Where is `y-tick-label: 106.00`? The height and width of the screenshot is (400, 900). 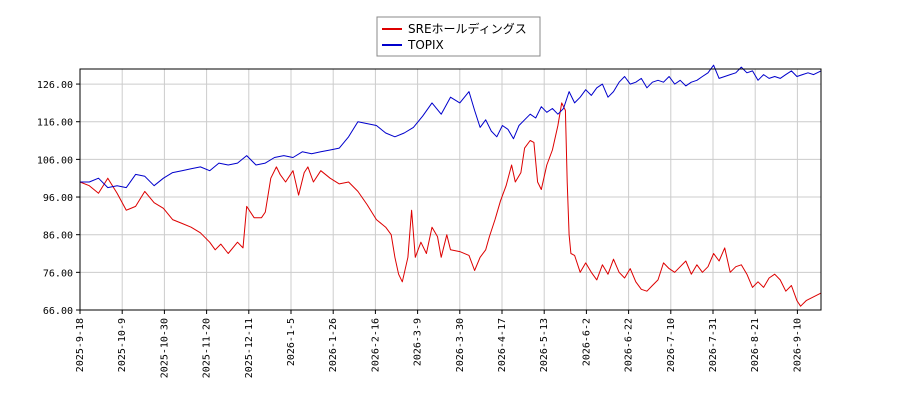
y-tick-label: 106.00 is located at coordinates (55, 160).